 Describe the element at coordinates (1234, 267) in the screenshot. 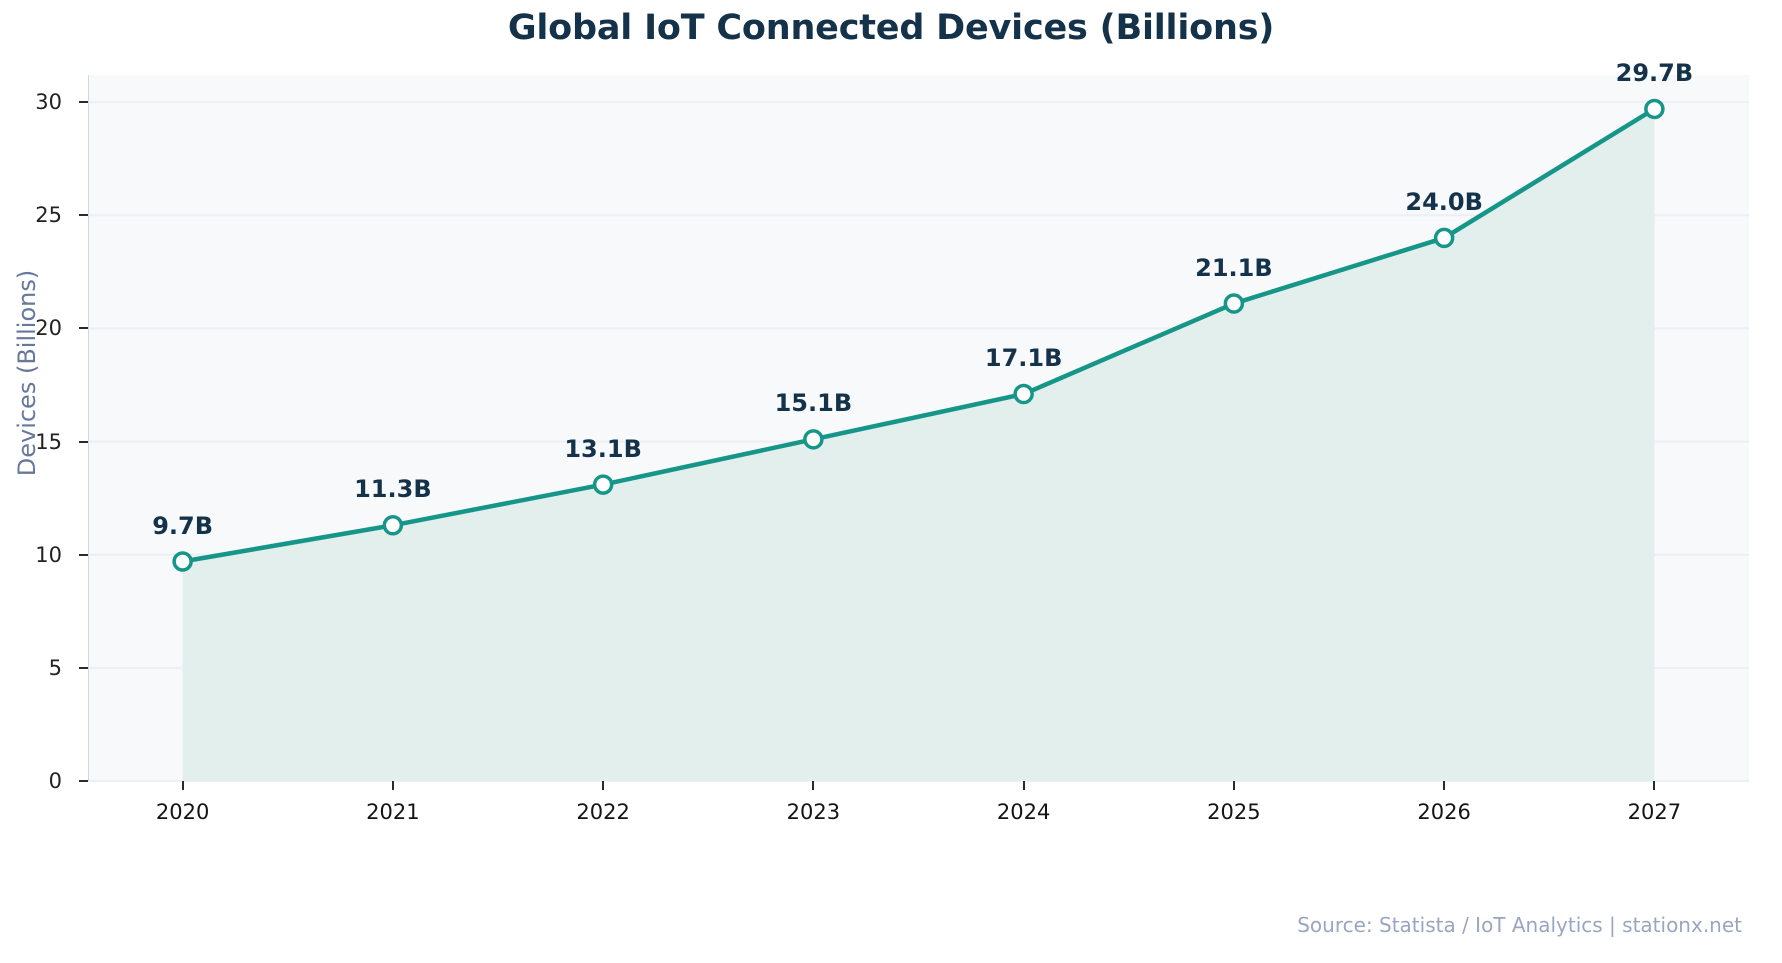

I see `data-point-label: 21.1B` at that location.